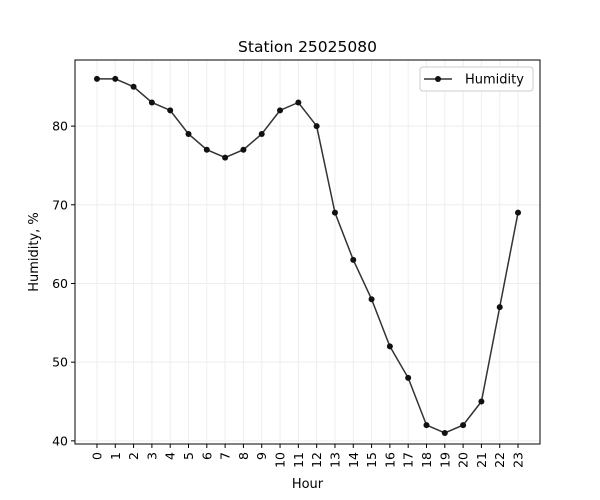 Image resolution: width=600 pixels, height=500 pixels. I want to click on y-tick-label: 70, so click(60, 204).